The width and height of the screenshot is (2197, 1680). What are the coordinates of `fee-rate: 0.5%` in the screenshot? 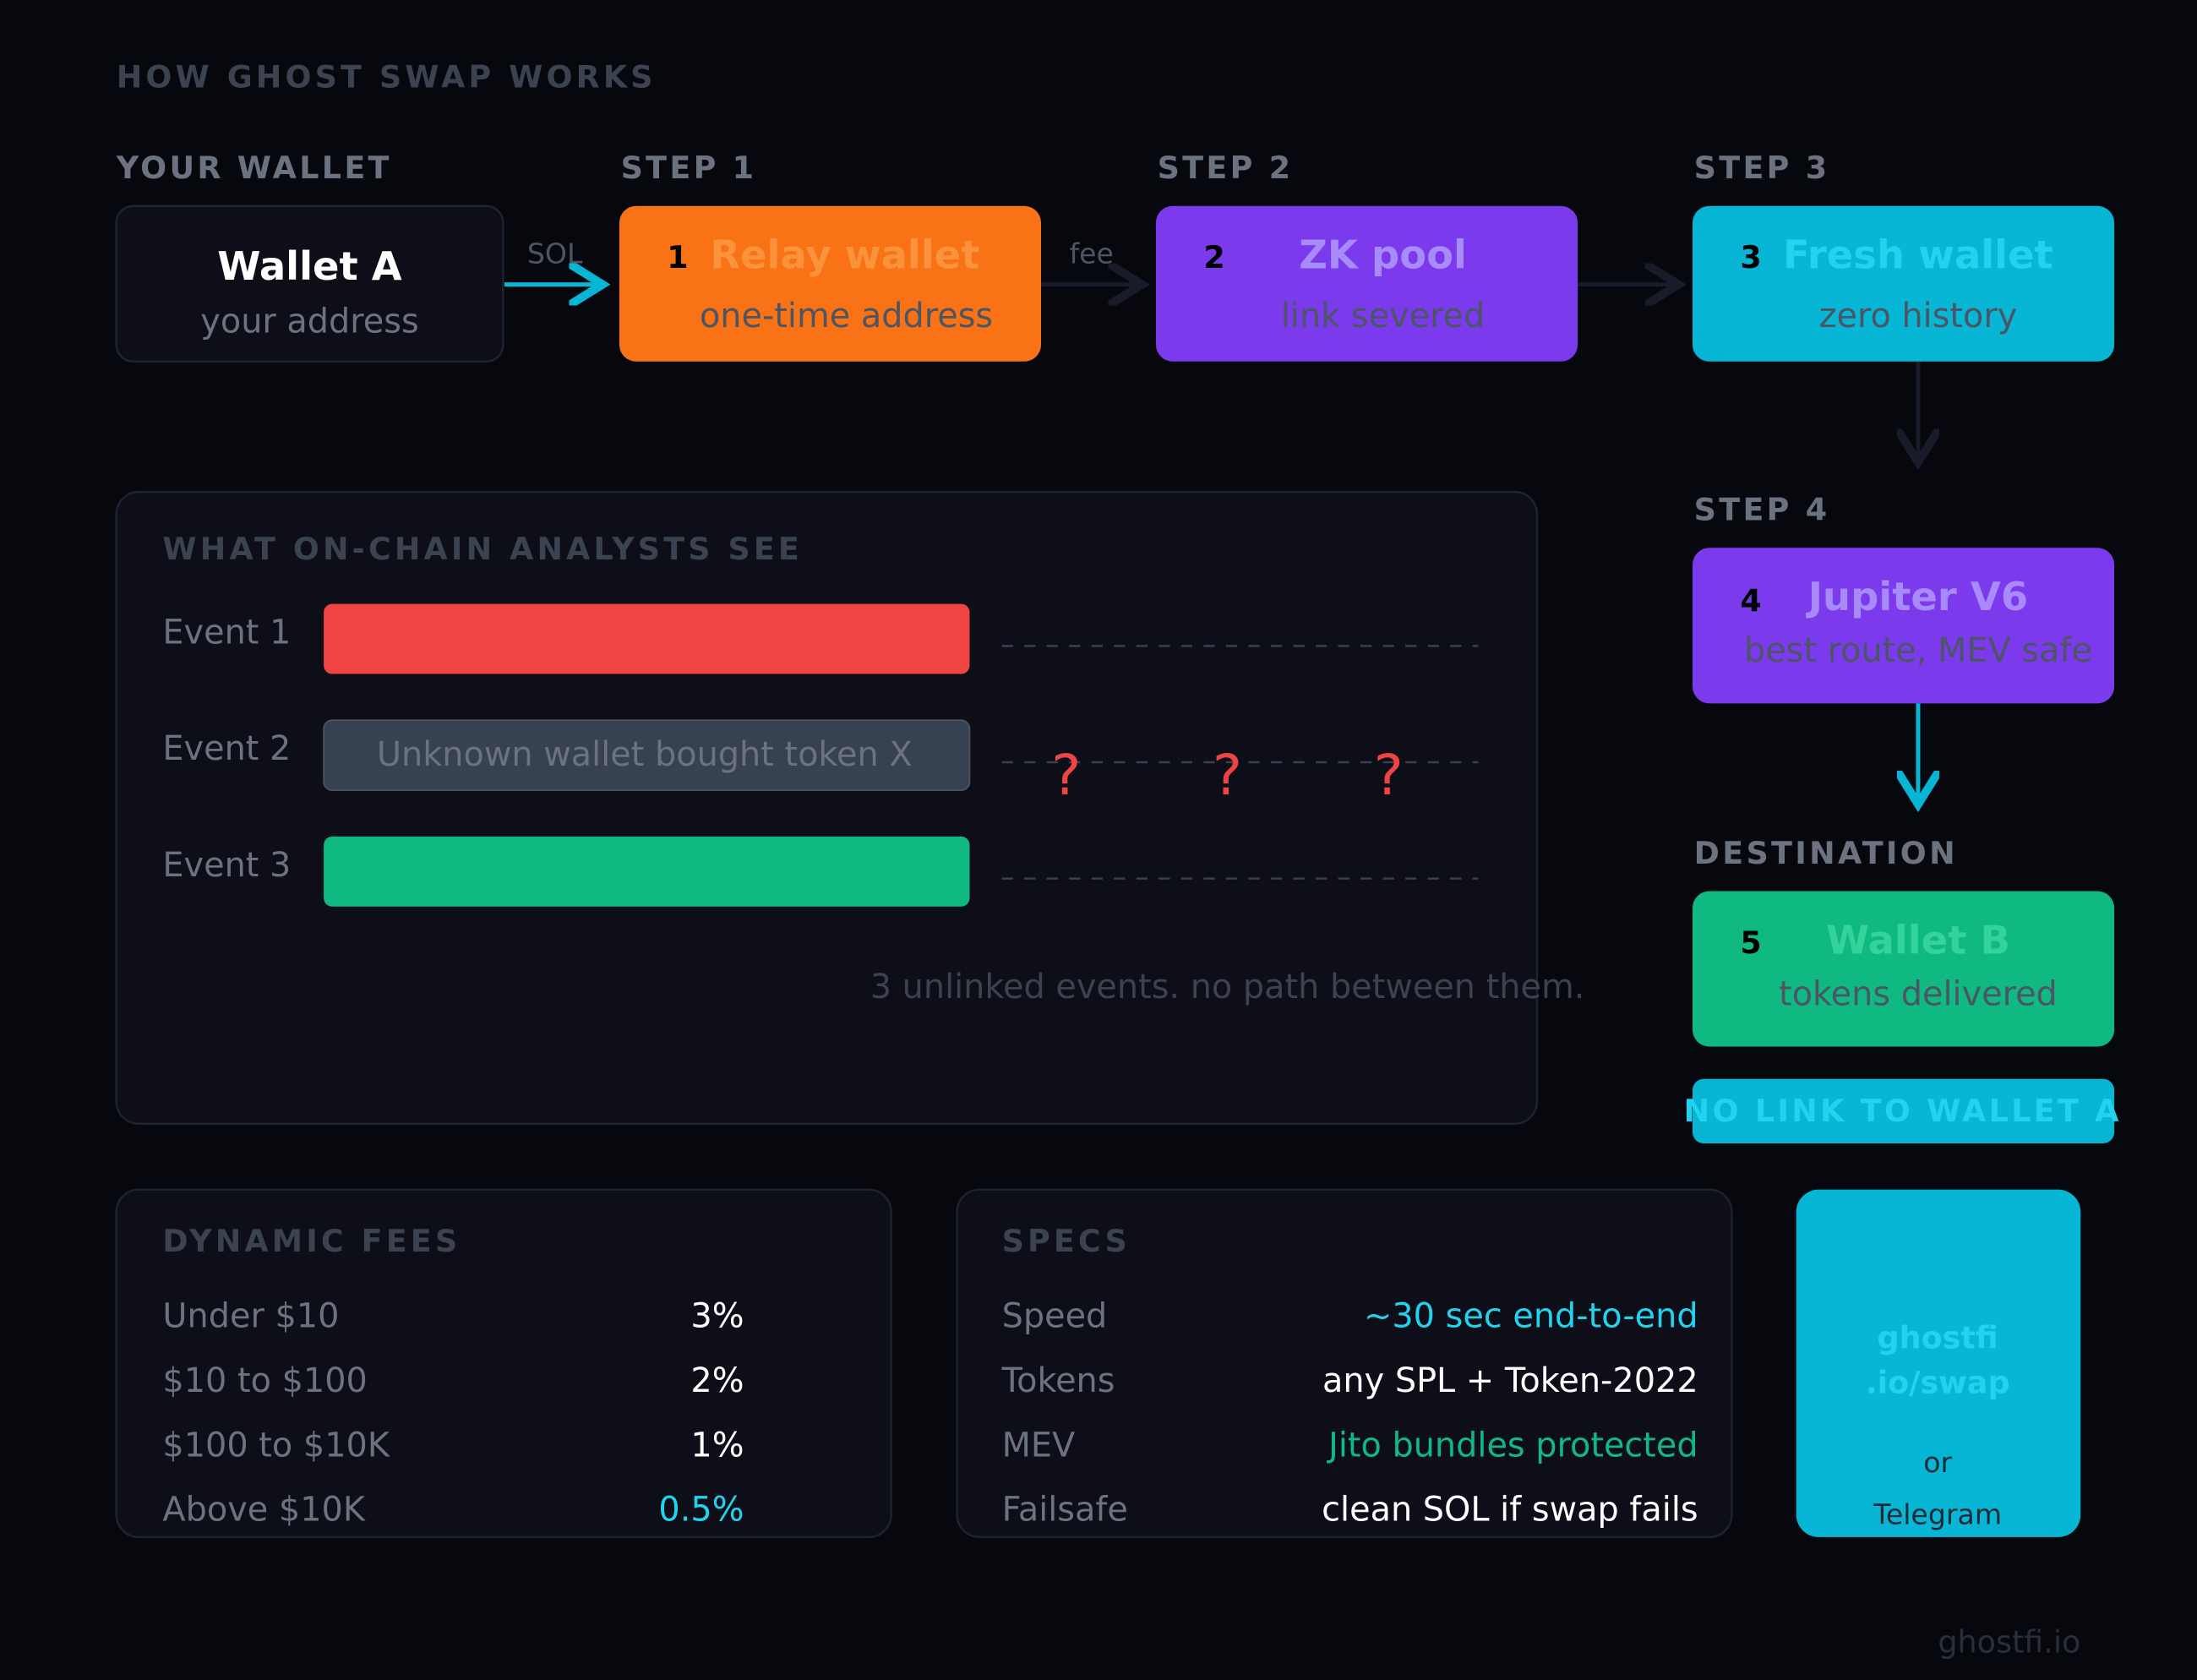 It's located at (701, 1510).